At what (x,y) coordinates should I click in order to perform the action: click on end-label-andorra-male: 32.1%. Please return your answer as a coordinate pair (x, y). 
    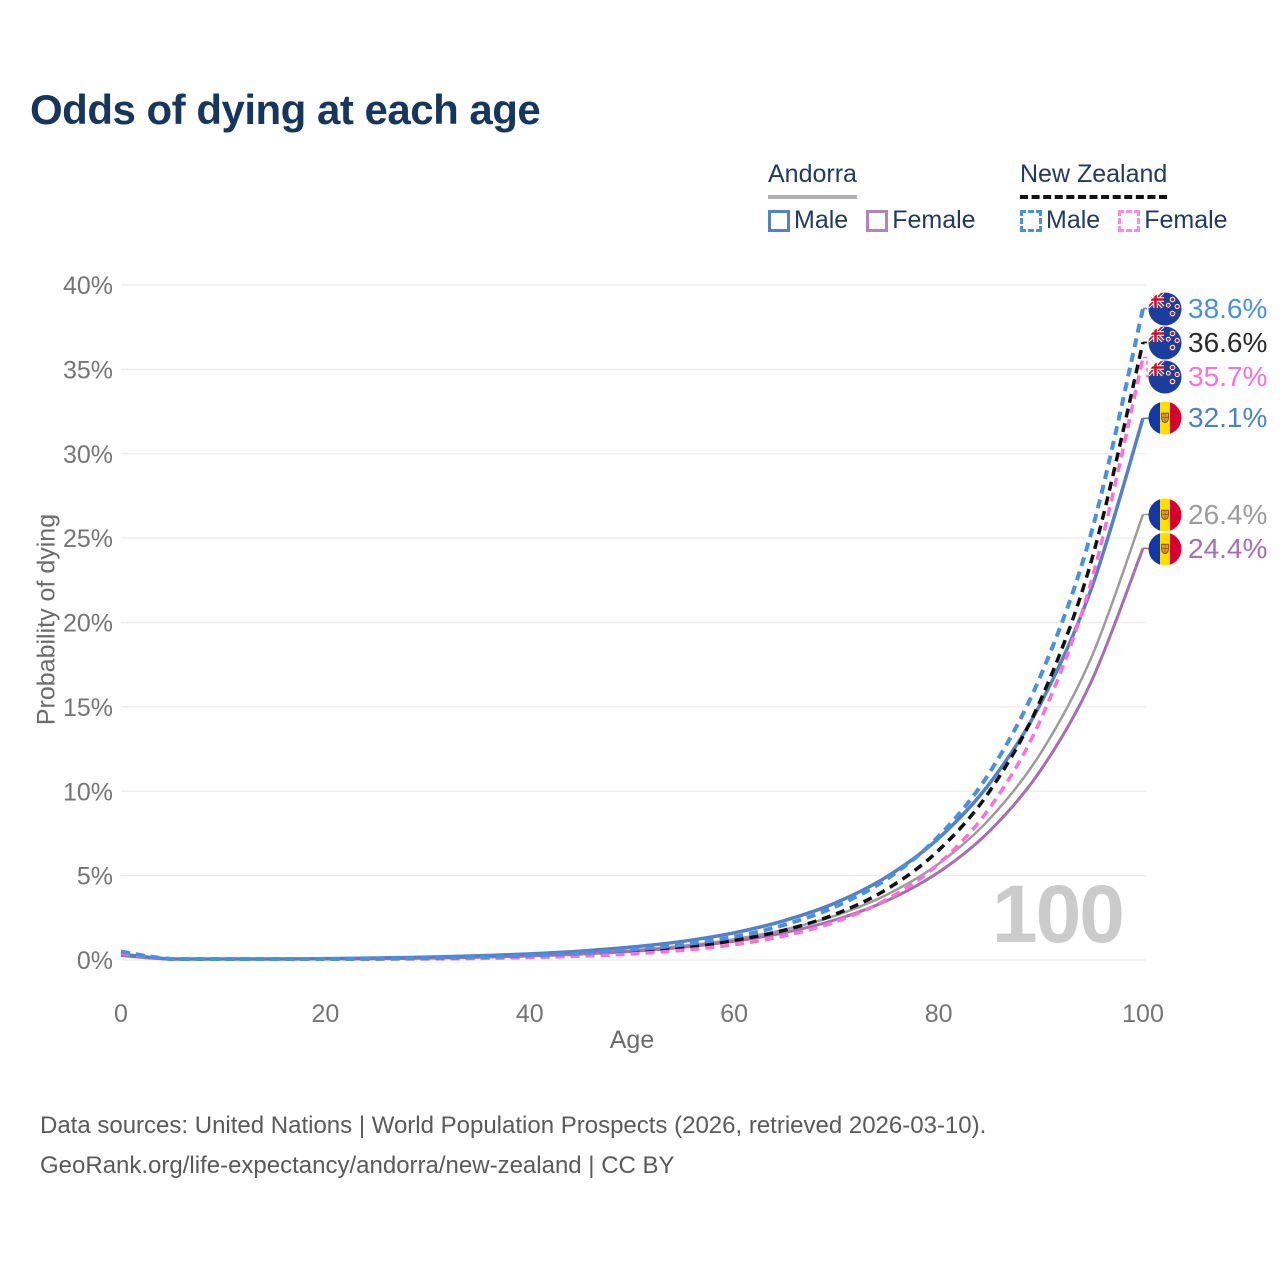
    Looking at the image, I should click on (1207, 418).